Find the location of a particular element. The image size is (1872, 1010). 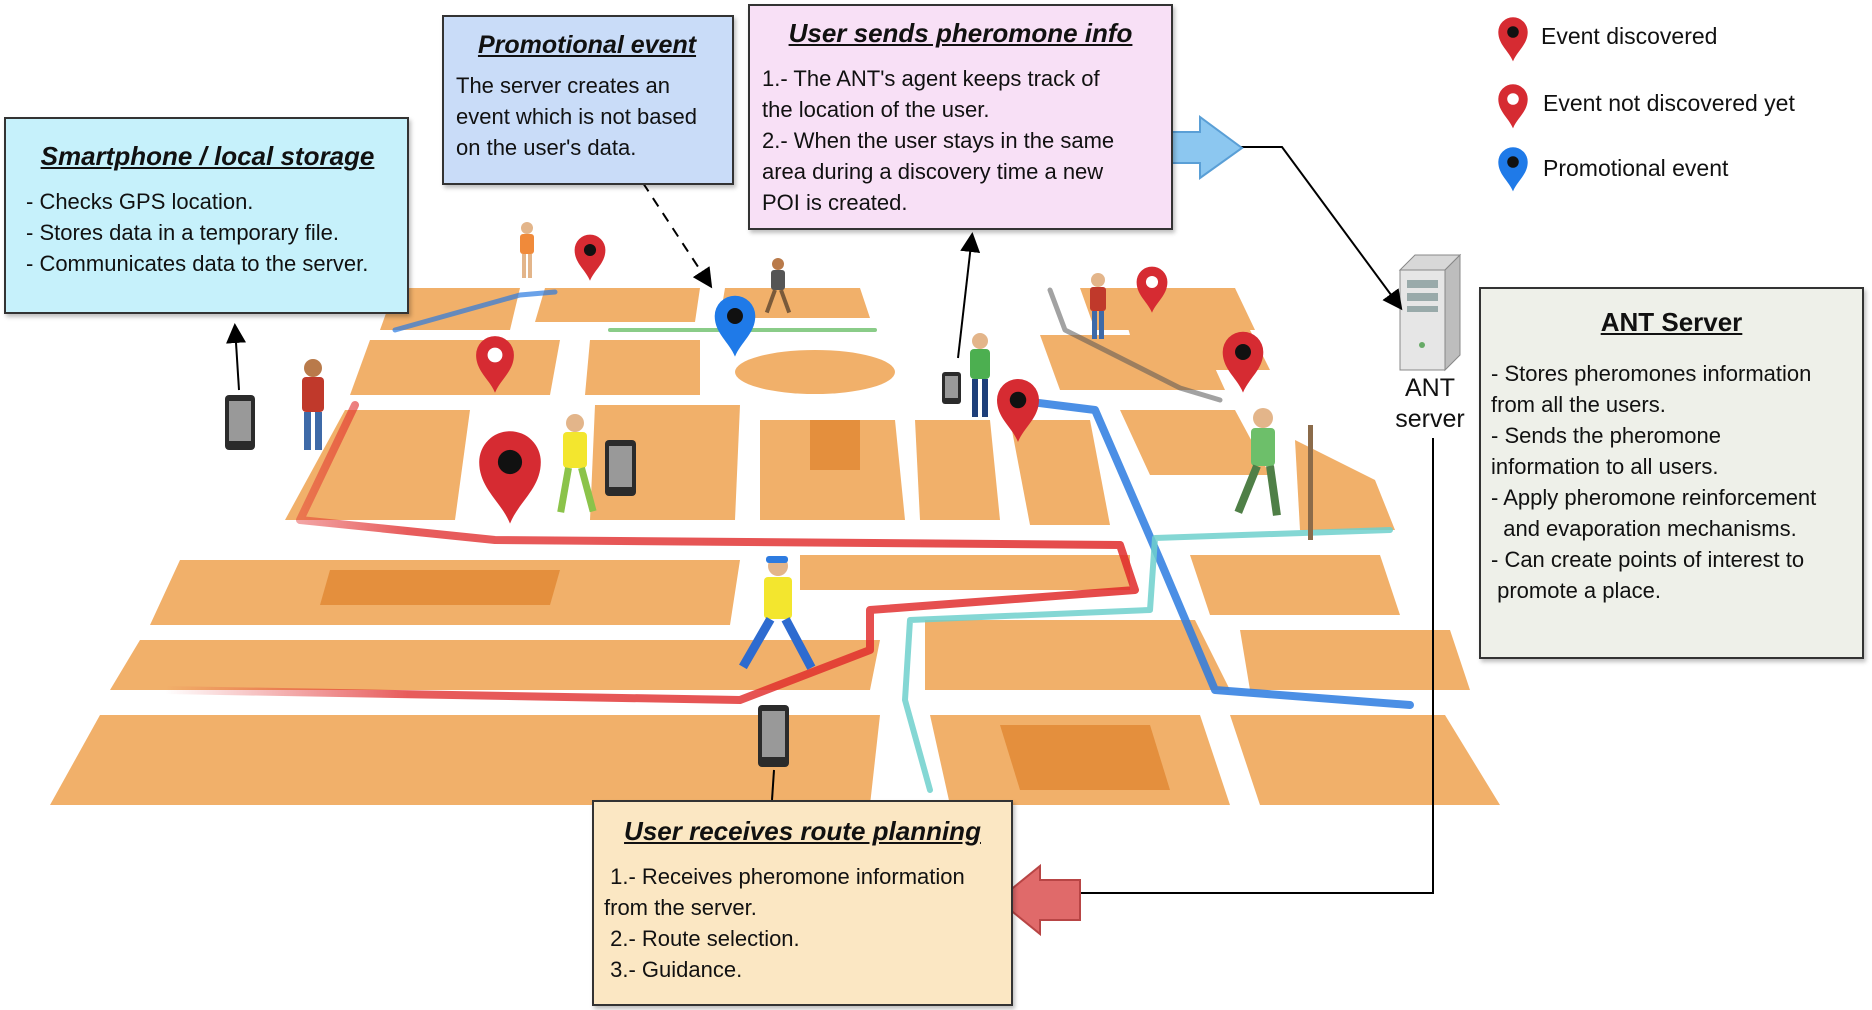

server-label-line: server is located at coordinates (1430, 419).